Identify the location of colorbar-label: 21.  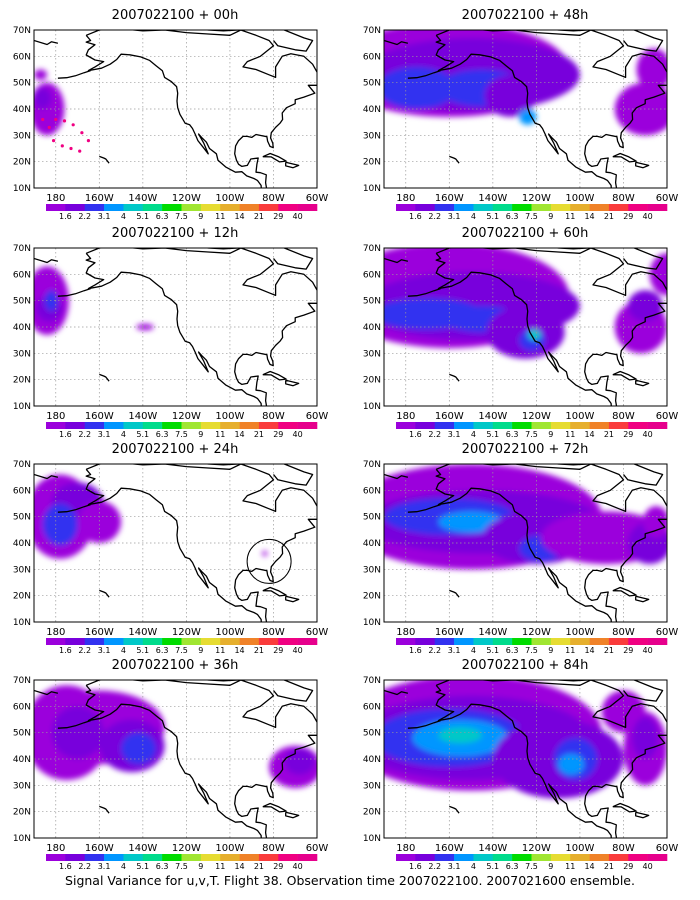
(609, 216).